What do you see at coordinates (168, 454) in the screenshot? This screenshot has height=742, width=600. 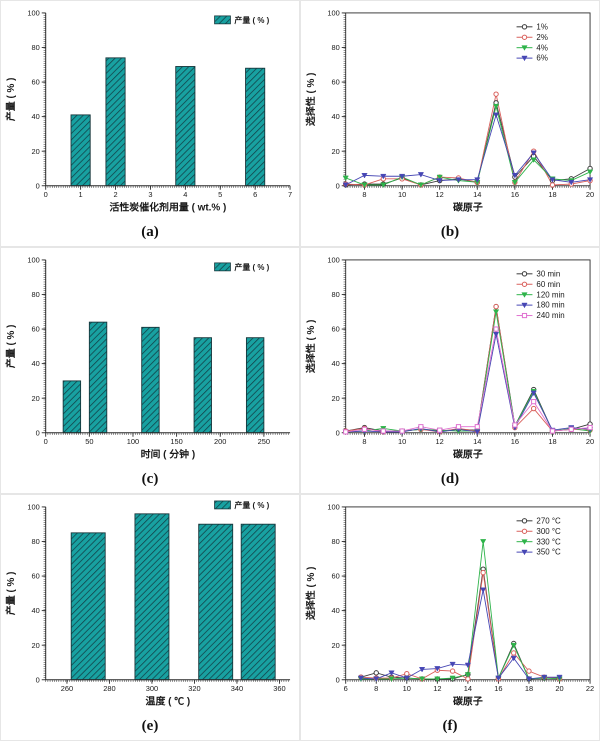 I see `svg-text: 时间 ( 分钟 )` at bounding box center [168, 454].